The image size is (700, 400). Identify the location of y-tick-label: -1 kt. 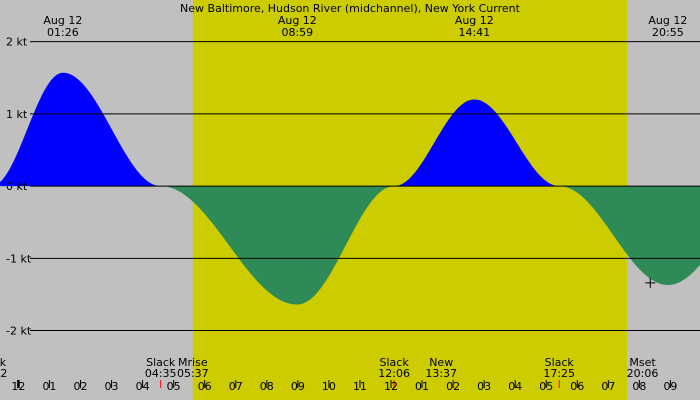
(19, 258).